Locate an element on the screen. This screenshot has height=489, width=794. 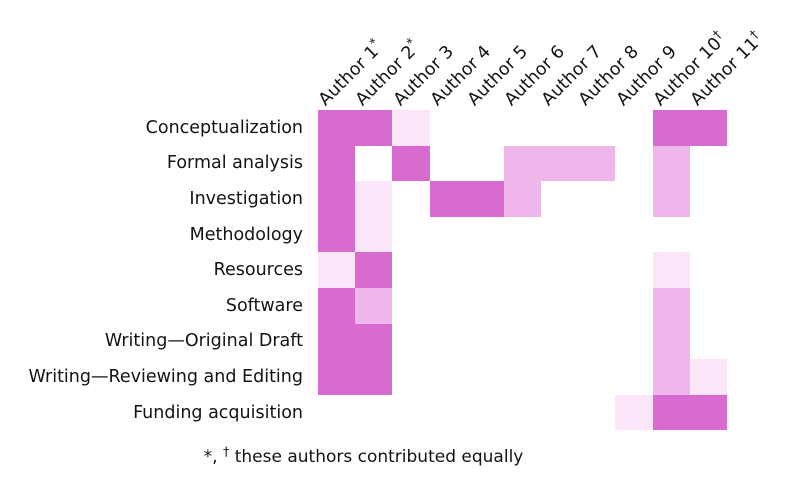
row-label-text: Writing—Reviewing and Editing is located at coordinates (166, 376).